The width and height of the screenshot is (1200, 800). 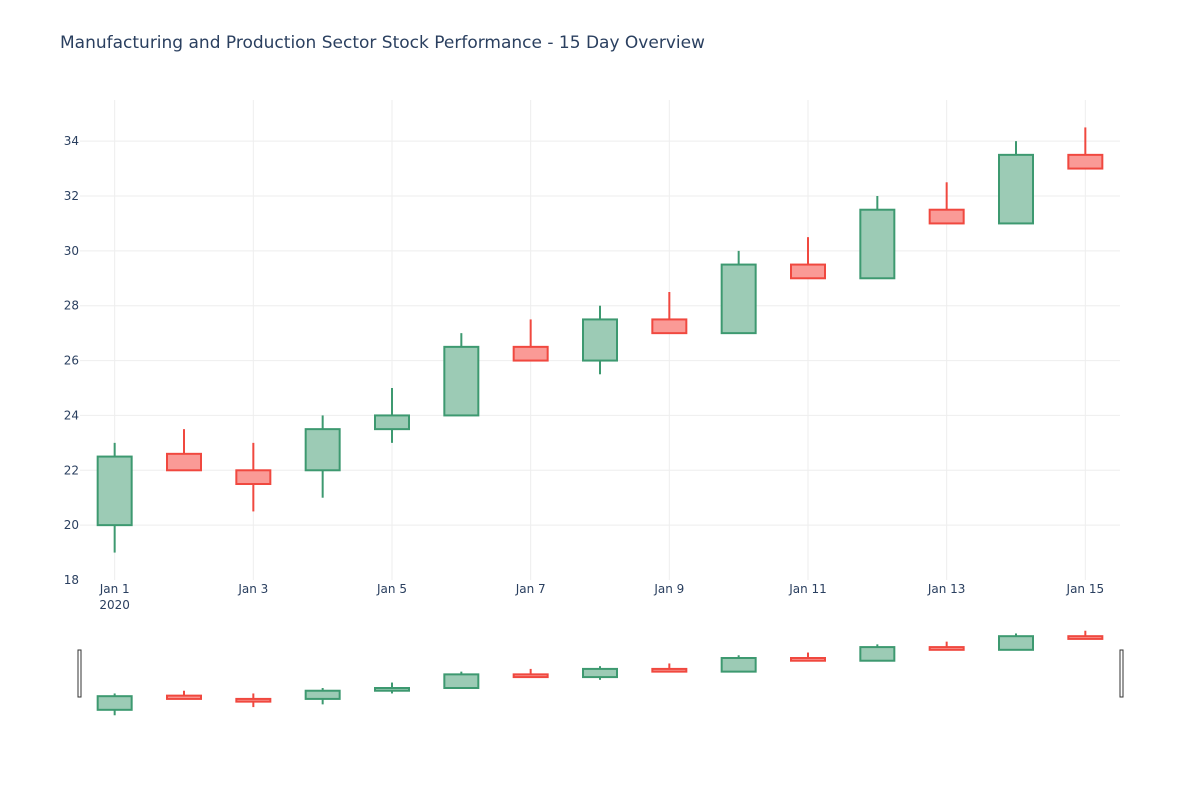 I want to click on range-slider-left-handle, so click(x=79, y=673).